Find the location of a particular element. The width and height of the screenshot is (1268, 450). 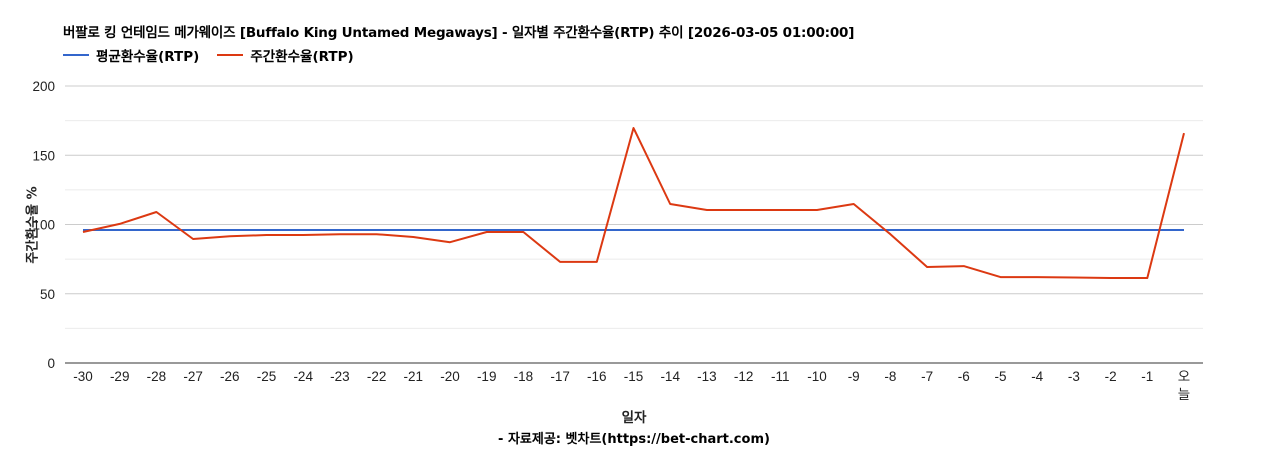

x-tick-label: -26 is located at coordinates (230, 376).